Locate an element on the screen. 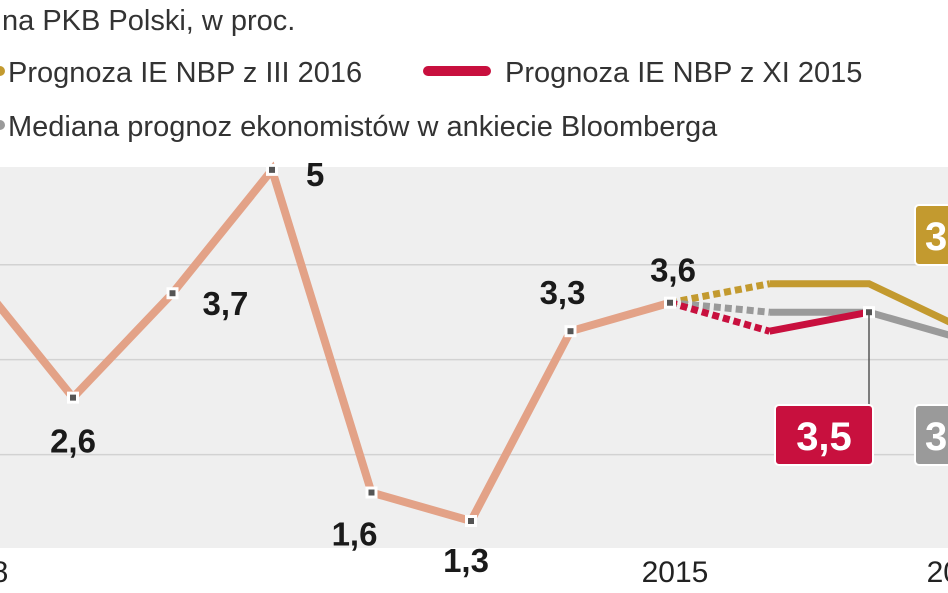 The image size is (948, 593). legend-label-nbp-xi-2015: Prognoza IE NBP z XI 2015 is located at coordinates (683, 73).